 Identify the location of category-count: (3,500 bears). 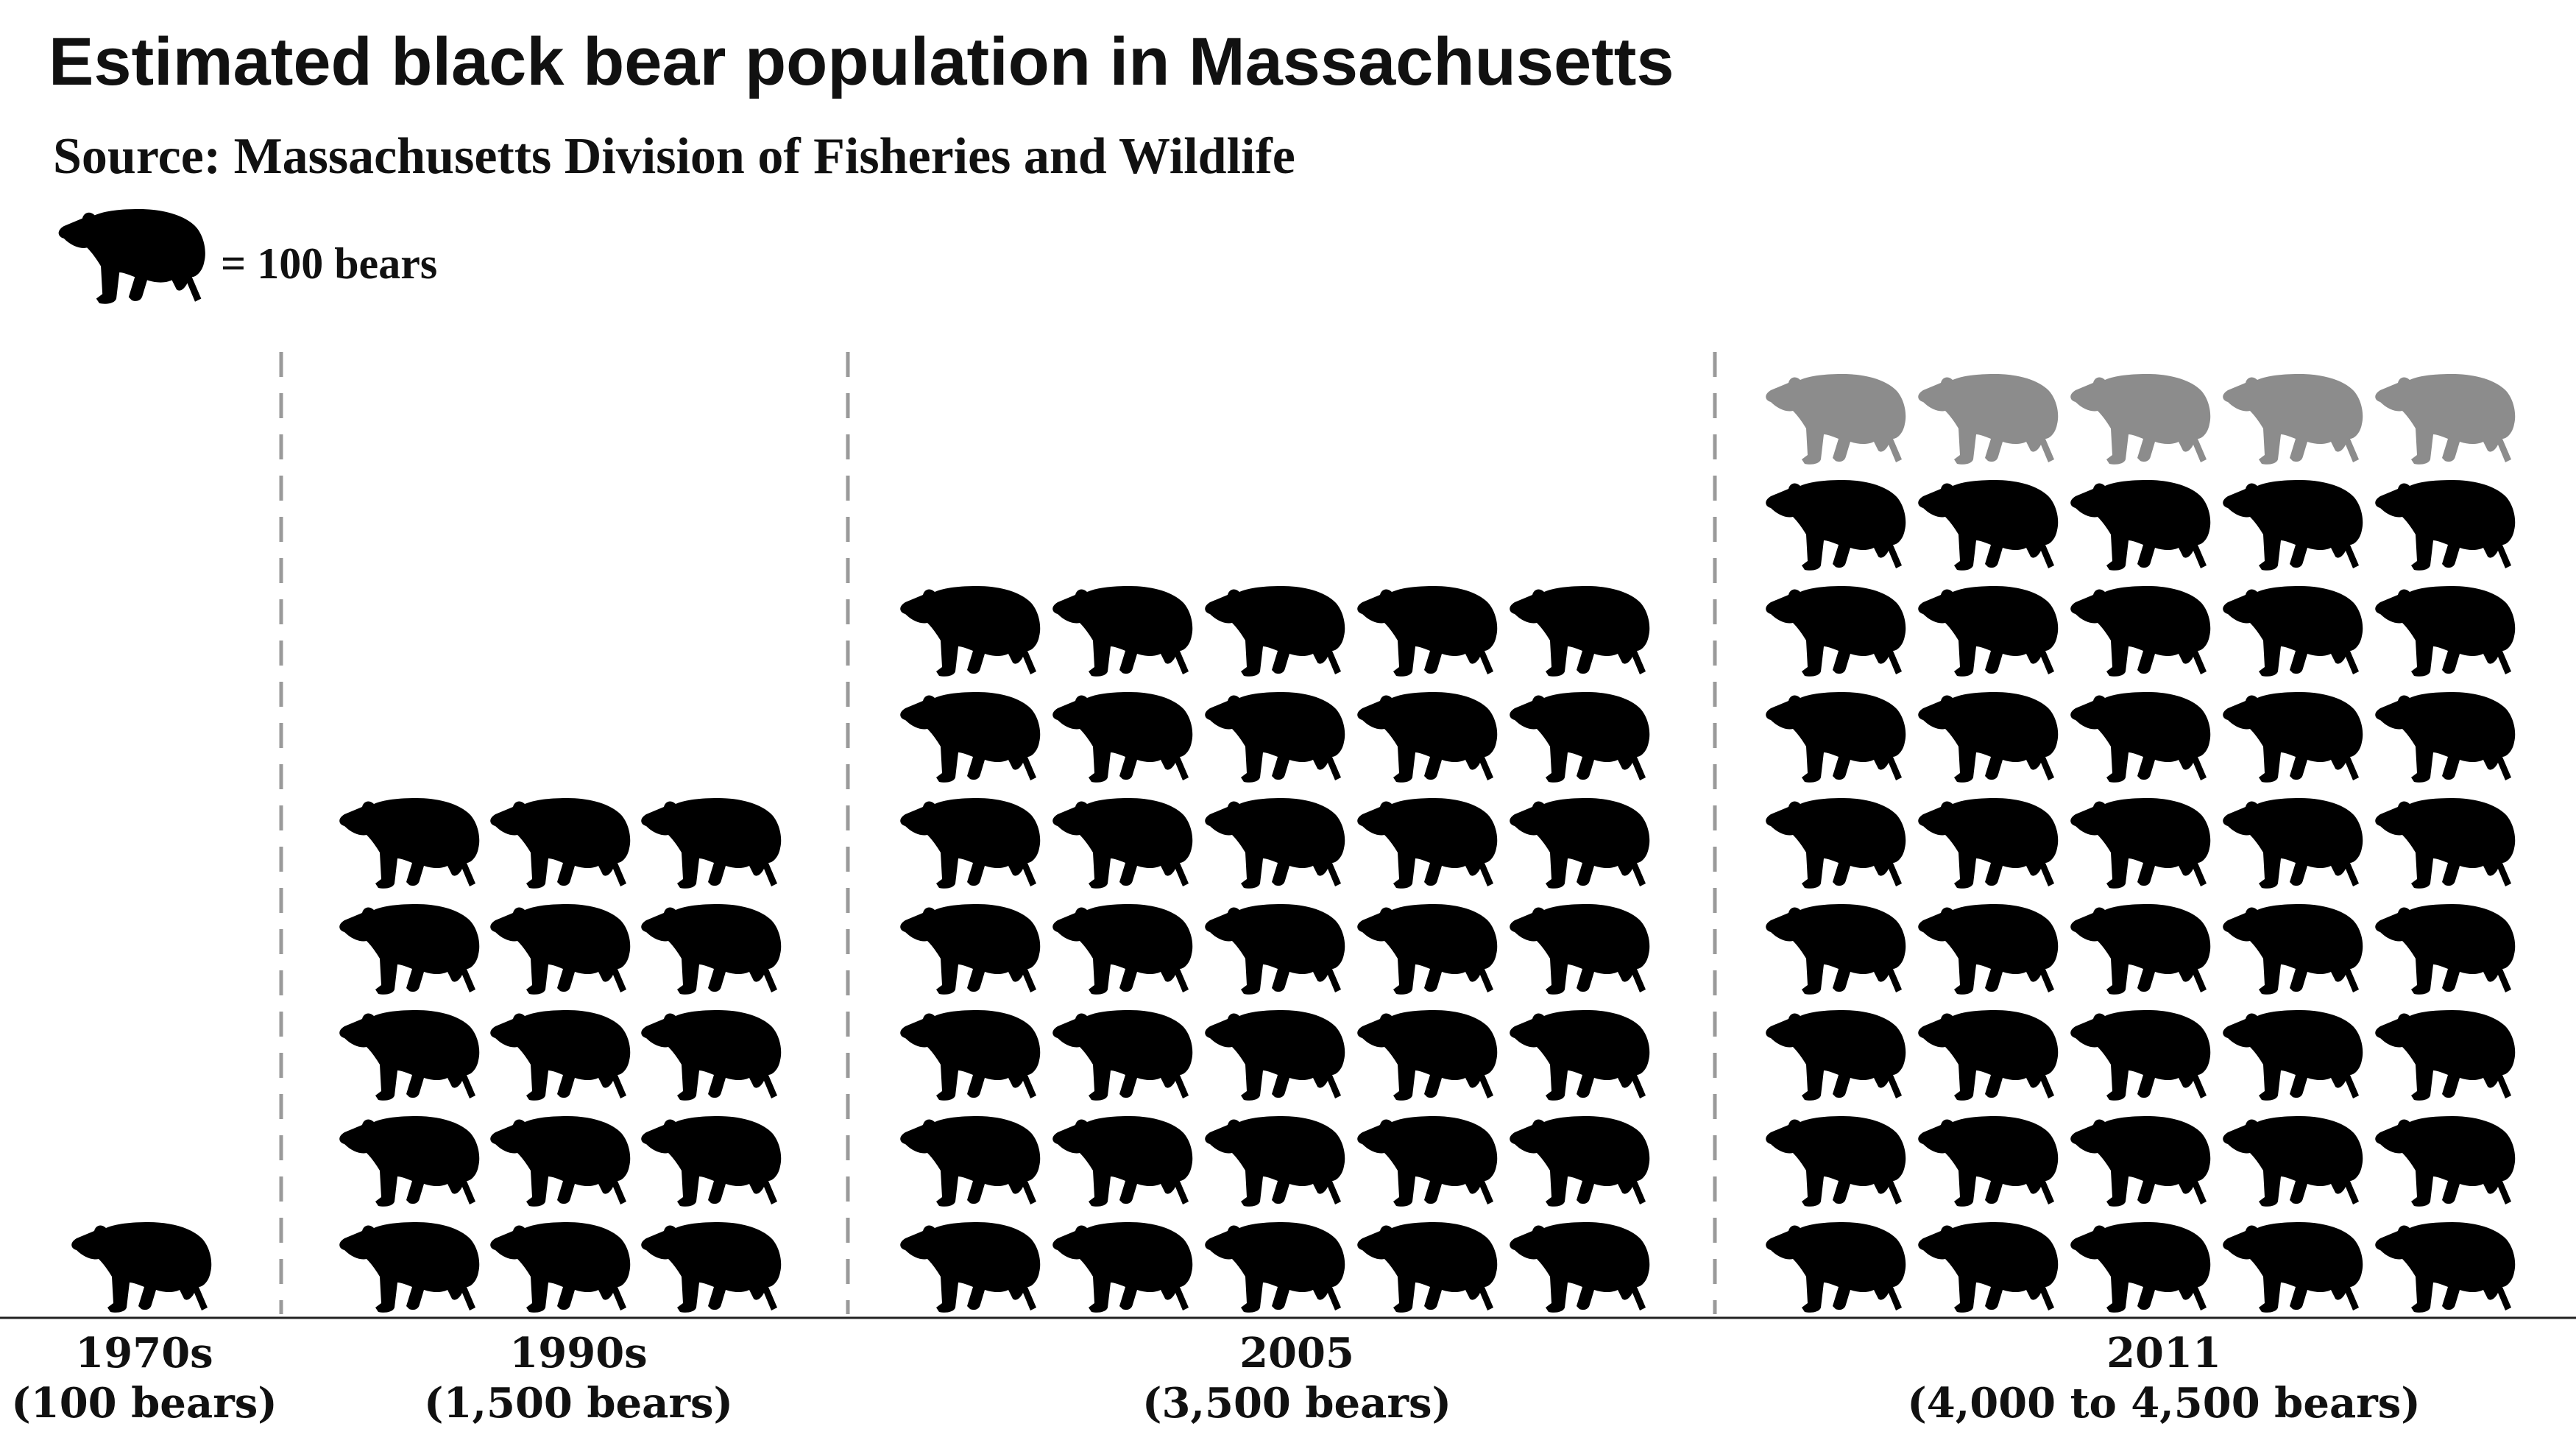
(1296, 1403).